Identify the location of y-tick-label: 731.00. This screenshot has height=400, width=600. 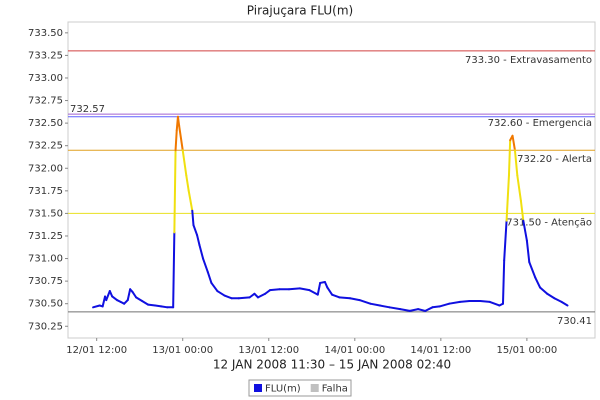
(45, 259).